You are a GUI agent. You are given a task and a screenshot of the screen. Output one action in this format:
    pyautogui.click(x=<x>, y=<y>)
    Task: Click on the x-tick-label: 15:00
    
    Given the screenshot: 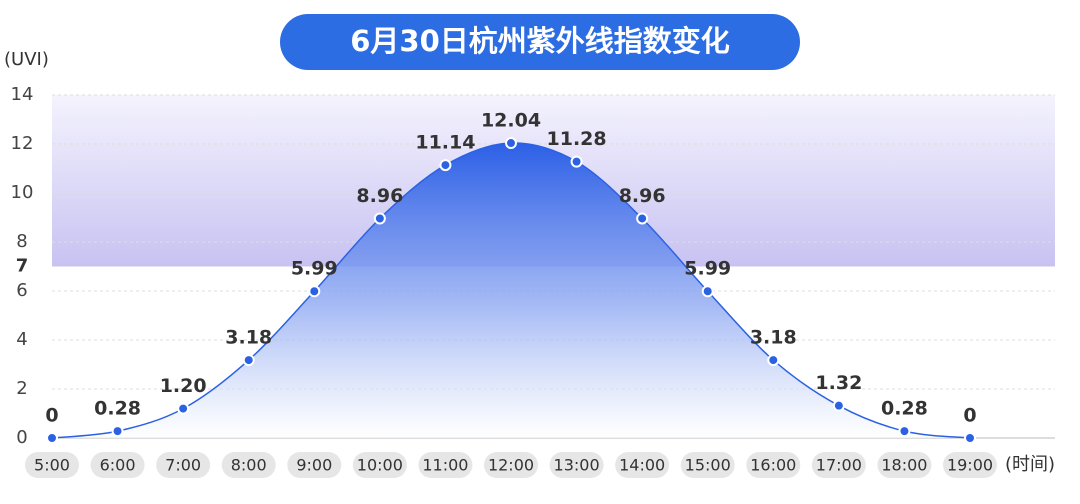 What is the action you would take?
    pyautogui.click(x=708, y=465)
    